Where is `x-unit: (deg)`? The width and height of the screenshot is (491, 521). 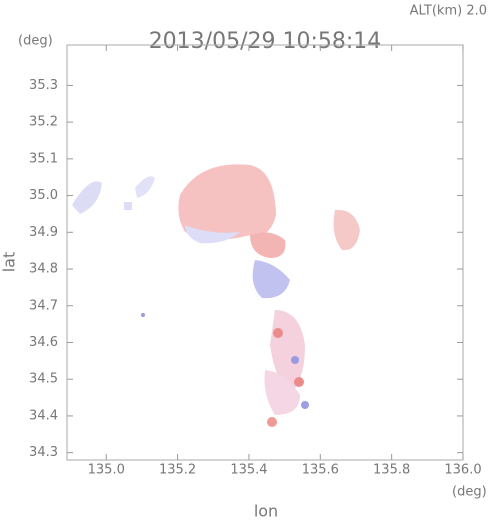
x-unit: (deg) is located at coordinates (469, 492).